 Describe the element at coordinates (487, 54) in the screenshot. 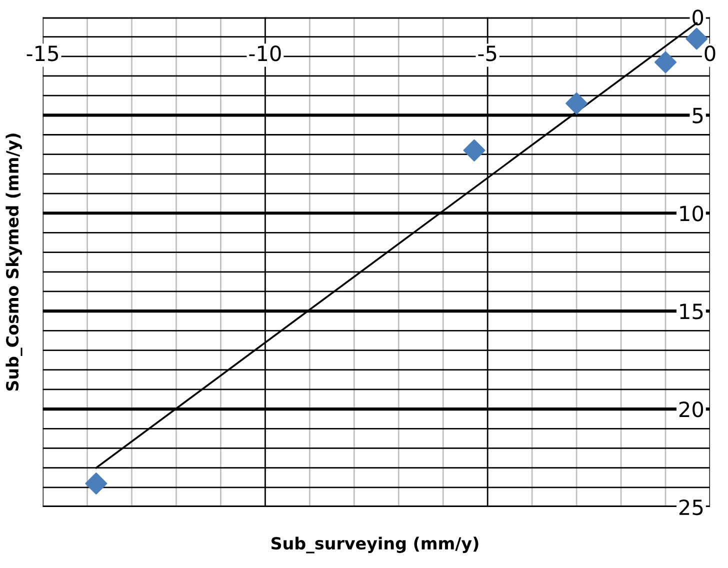

I see `x-tick-label: -5` at that location.